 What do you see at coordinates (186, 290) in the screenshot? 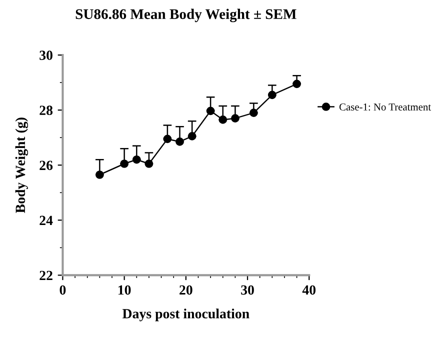
I see `x-tick-label: 20` at bounding box center [186, 290].